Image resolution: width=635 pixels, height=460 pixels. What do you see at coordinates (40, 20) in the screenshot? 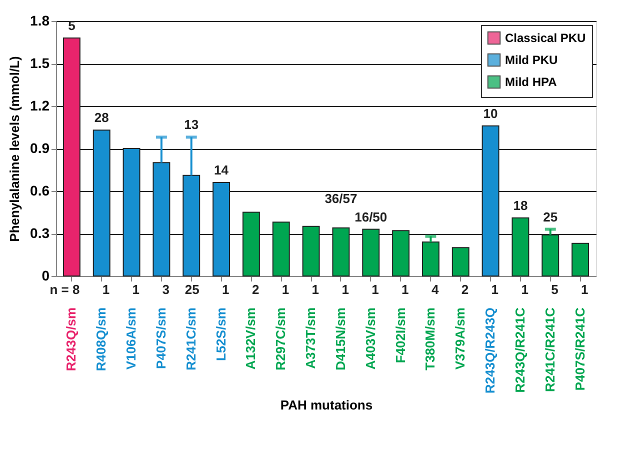
I see `y-tick-label: 1.8` at bounding box center [40, 20].